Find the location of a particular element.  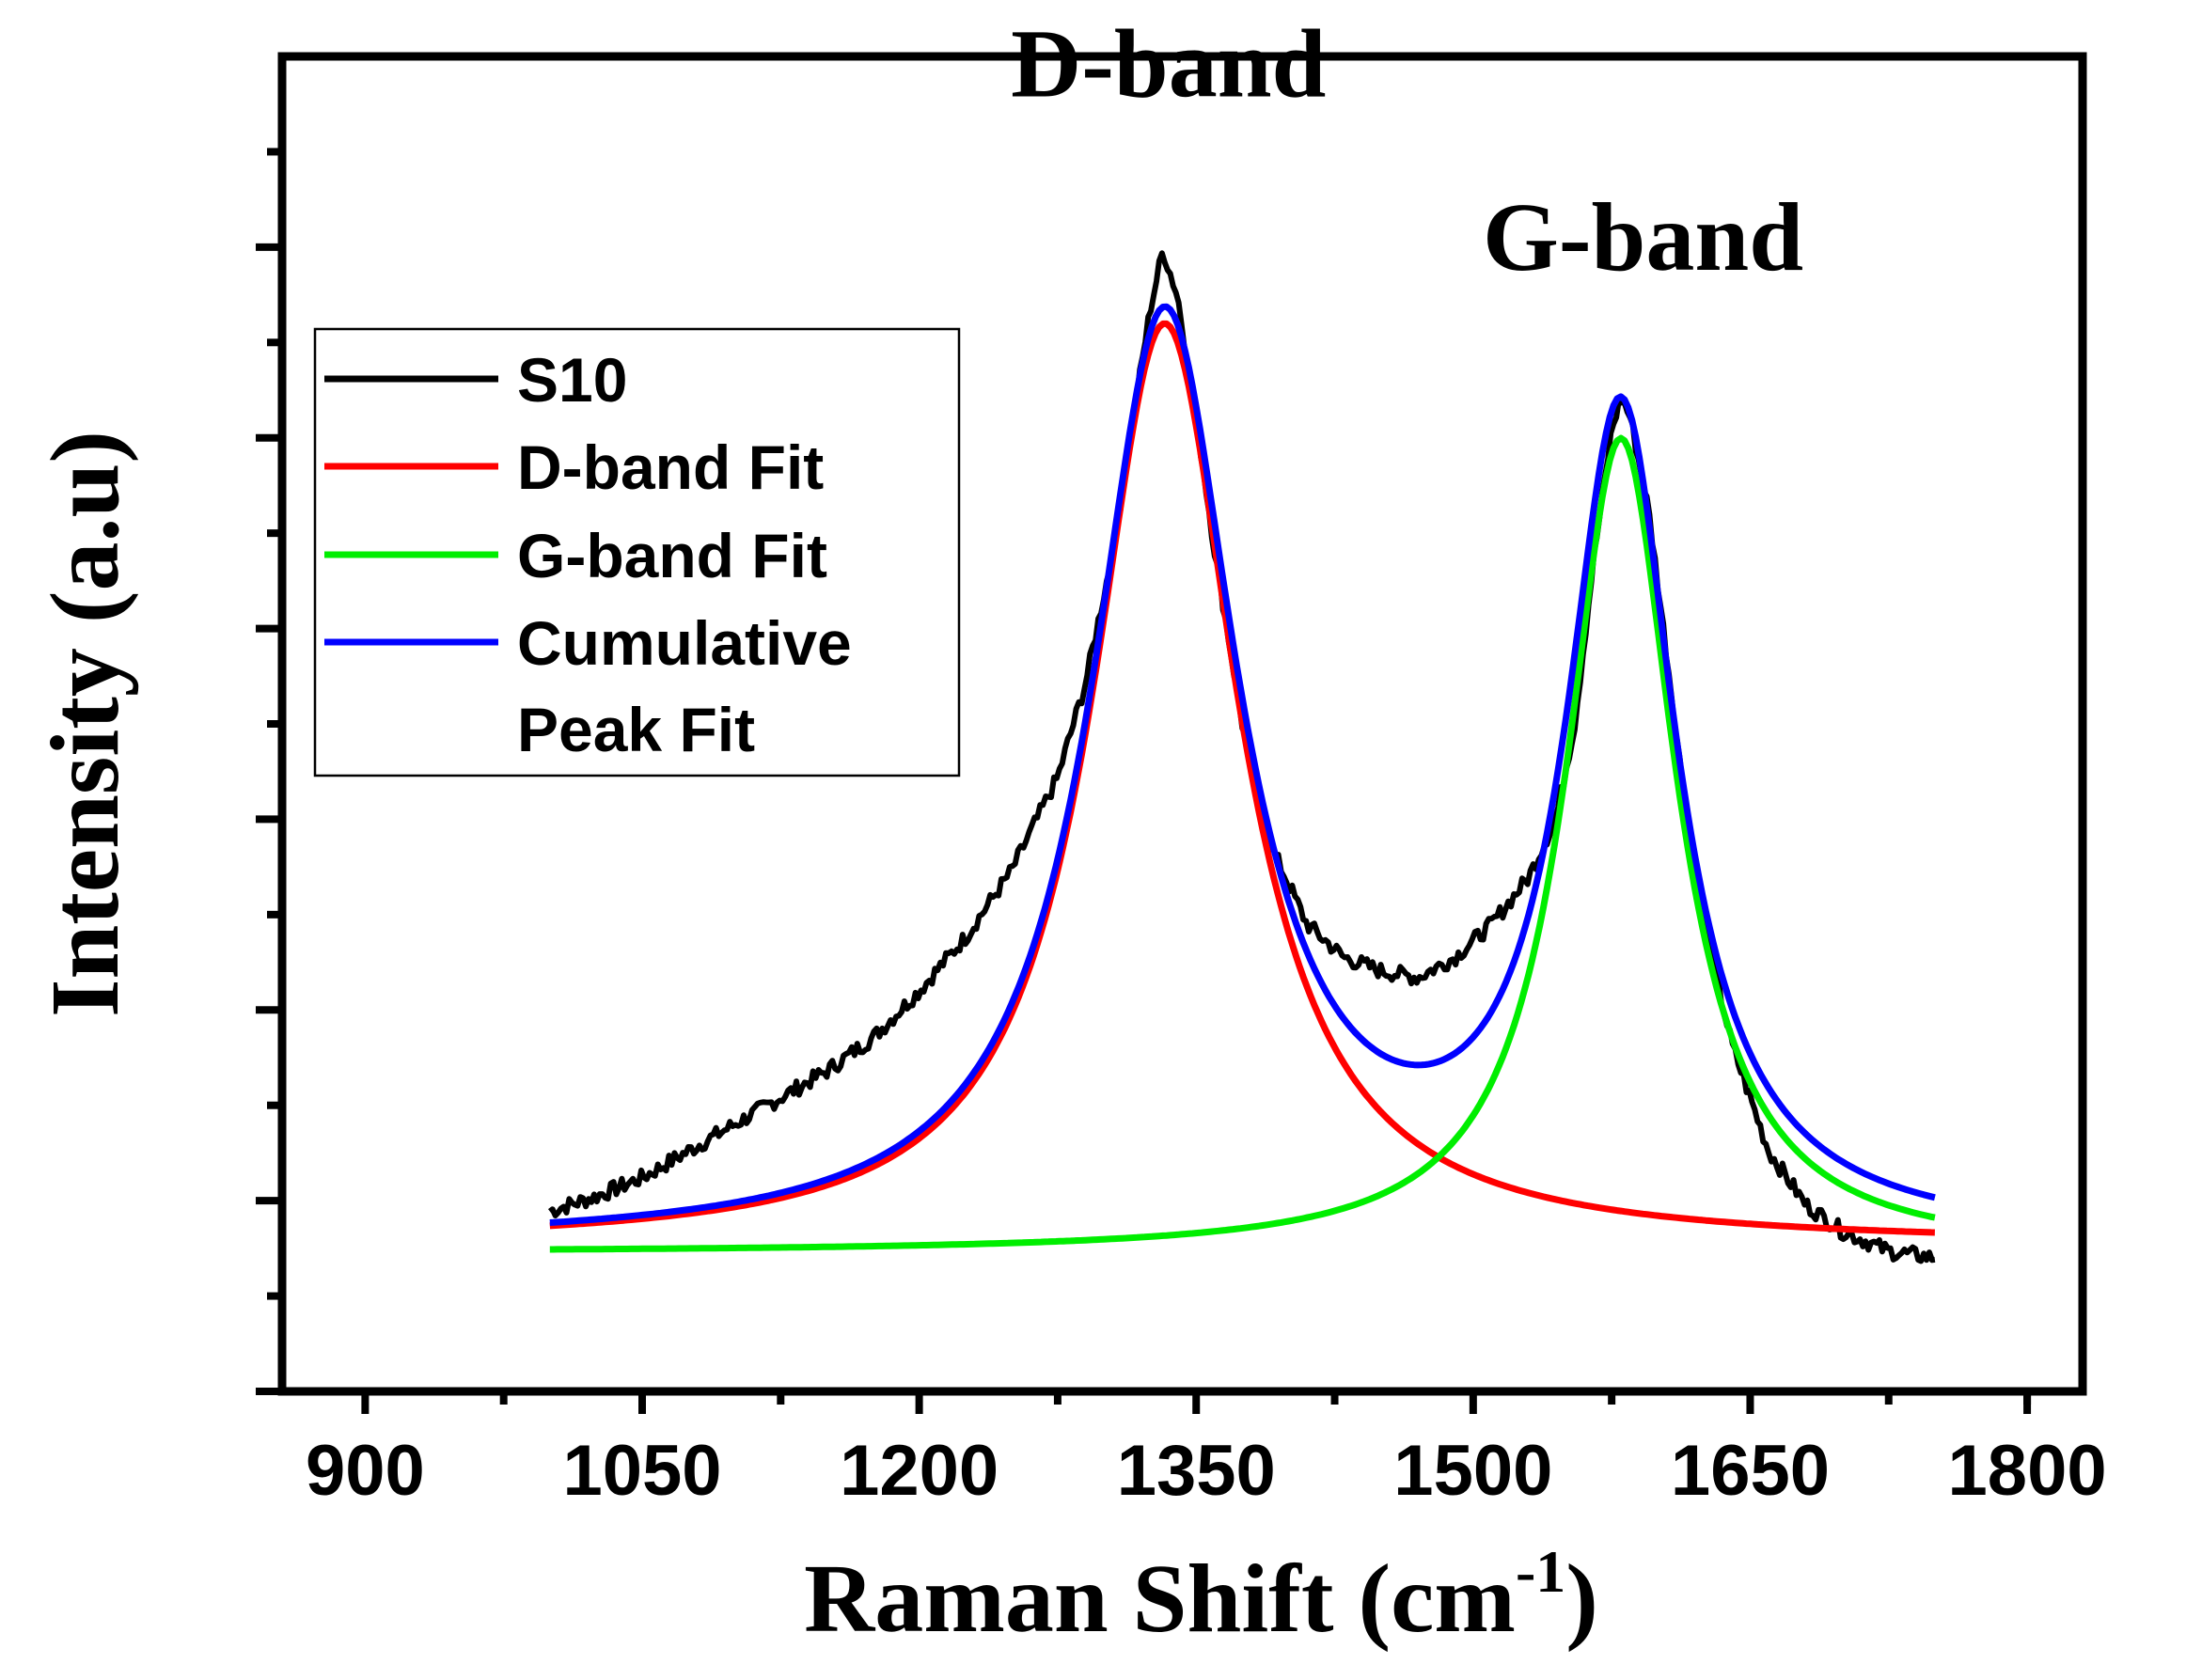

x-tick-label: 1650 is located at coordinates (1750, 1471).